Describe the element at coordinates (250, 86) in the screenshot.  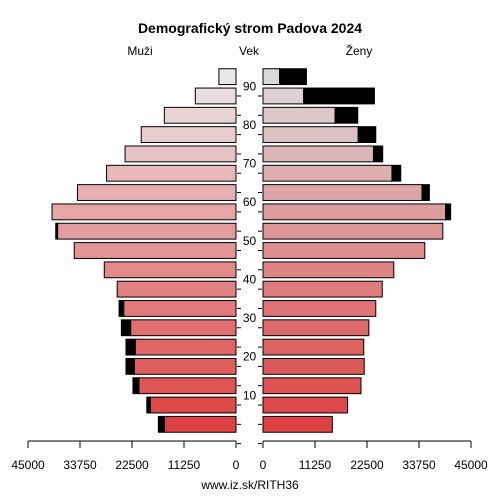
I see `age-tick-label: 90` at that location.